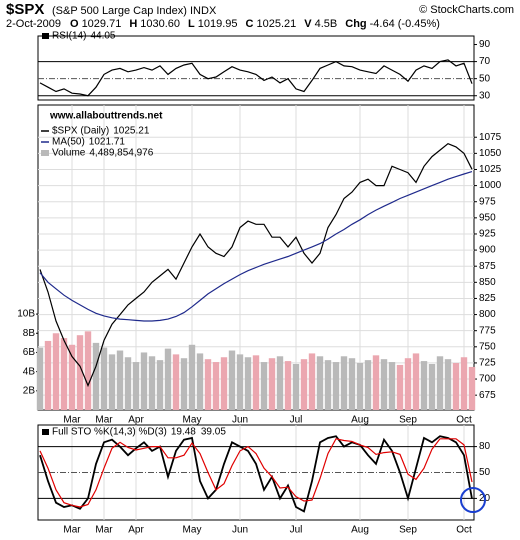  What do you see at coordinates (405, 24) in the screenshot?
I see `quote-value: -4.64 (-0.45%)` at bounding box center [405, 24].